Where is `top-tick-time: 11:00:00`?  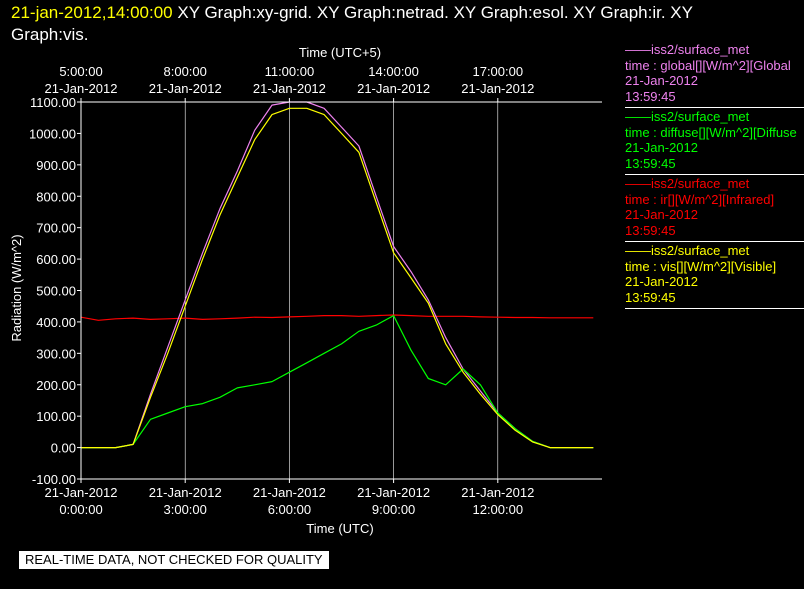 top-tick-time: 11:00:00 is located at coordinates (290, 71).